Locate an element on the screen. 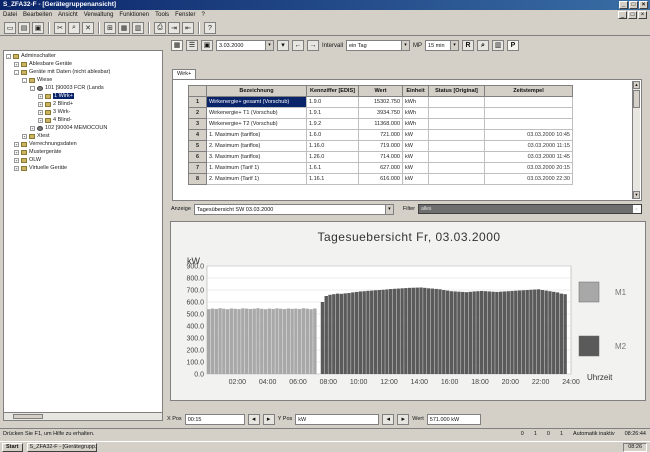 This screenshot has width=650, height=452. date-field: 3.03.2000 ▾ is located at coordinates (245, 45).